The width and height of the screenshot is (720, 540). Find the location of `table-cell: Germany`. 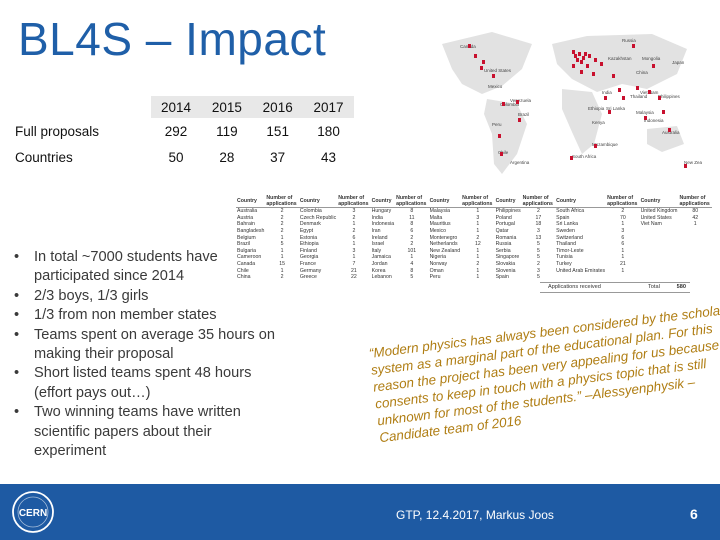

table-cell: Germany is located at coordinates (310, 270).